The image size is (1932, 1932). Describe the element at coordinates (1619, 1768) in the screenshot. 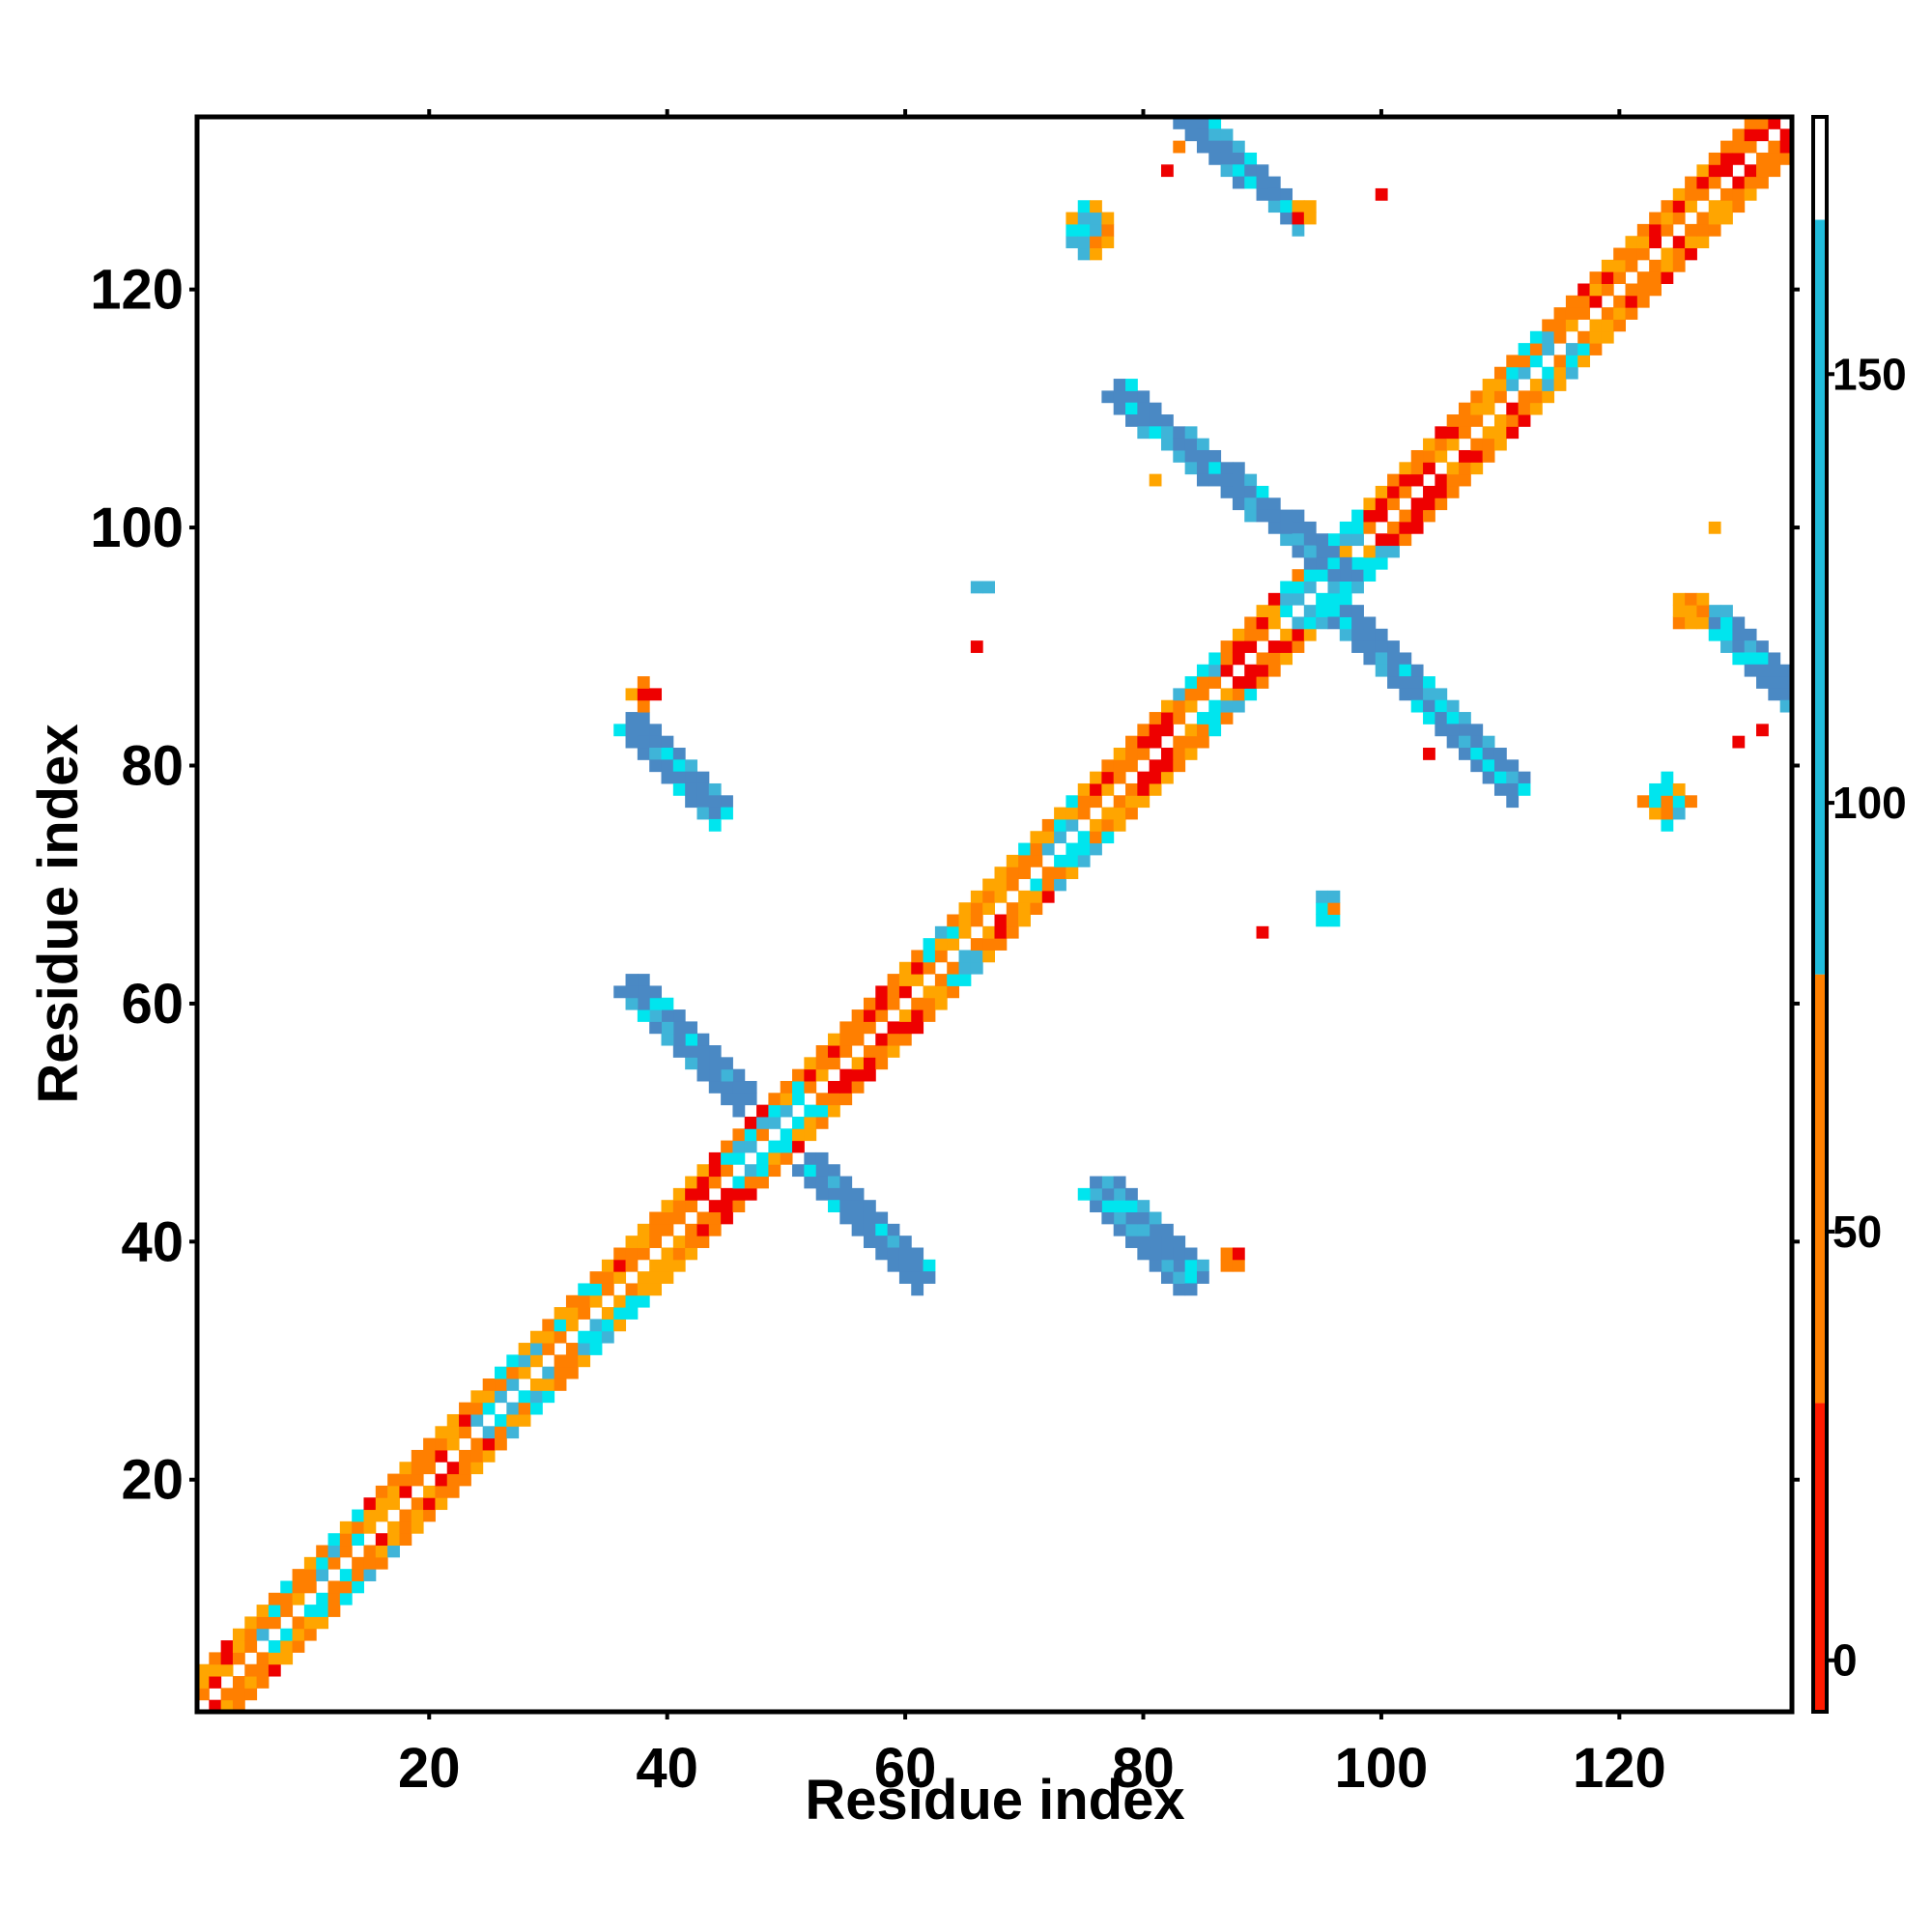

I see `x-tick-label: 120` at that location.